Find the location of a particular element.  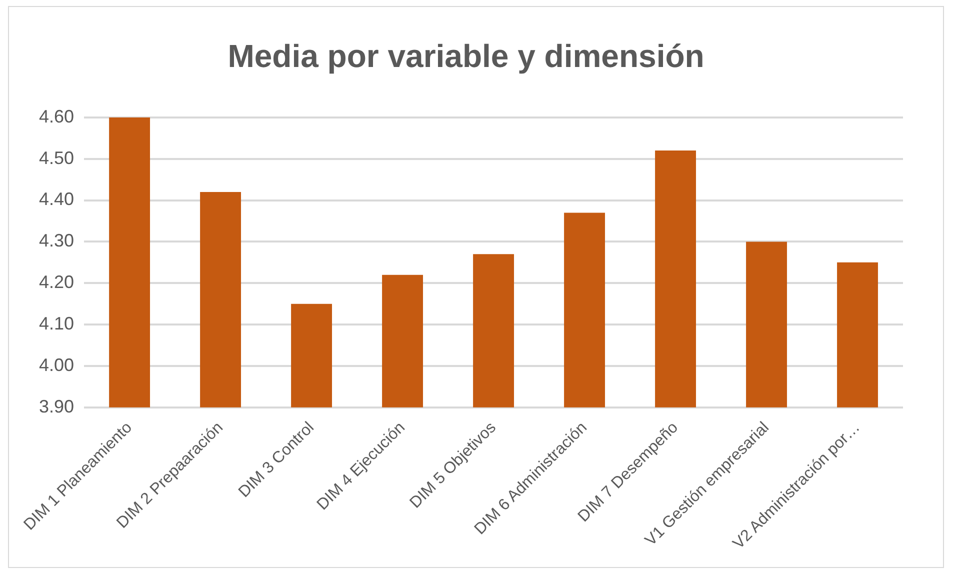

y-tick-label: 4.30 is located at coordinates (56, 240).